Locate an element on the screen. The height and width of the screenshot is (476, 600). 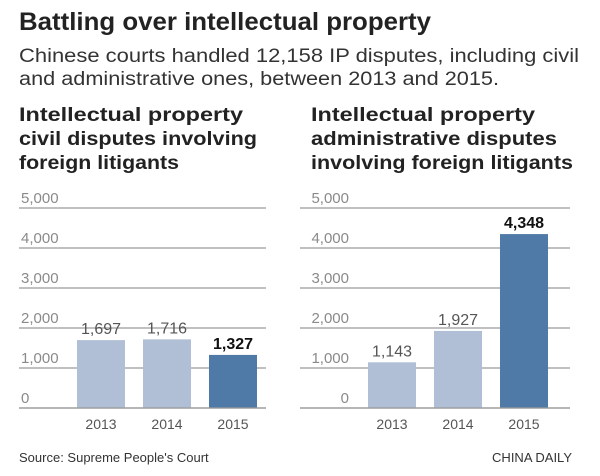
source-note: Source: Supreme People's Court is located at coordinates (114, 457).